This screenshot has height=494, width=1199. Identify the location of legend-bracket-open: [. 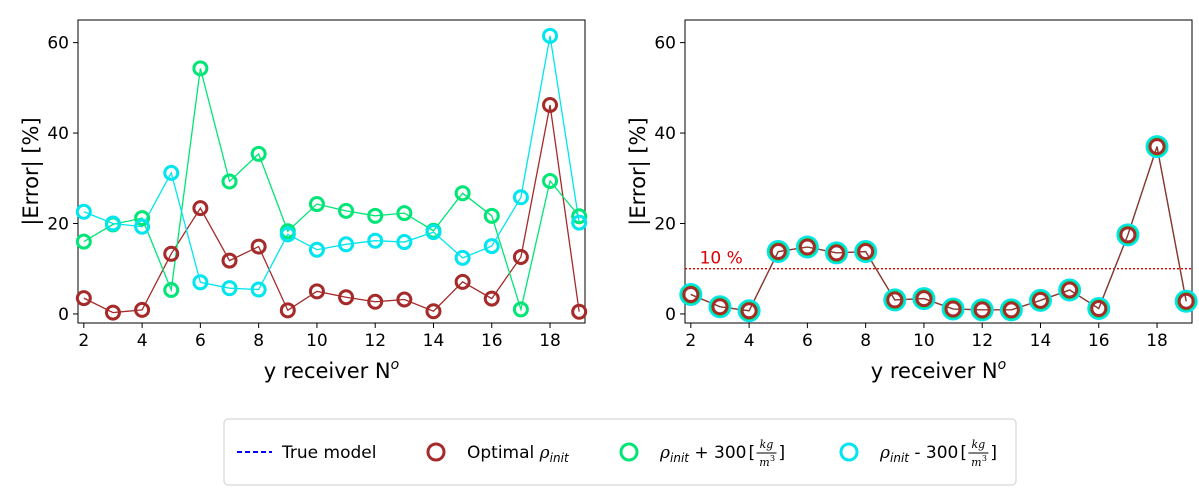
(963, 453).